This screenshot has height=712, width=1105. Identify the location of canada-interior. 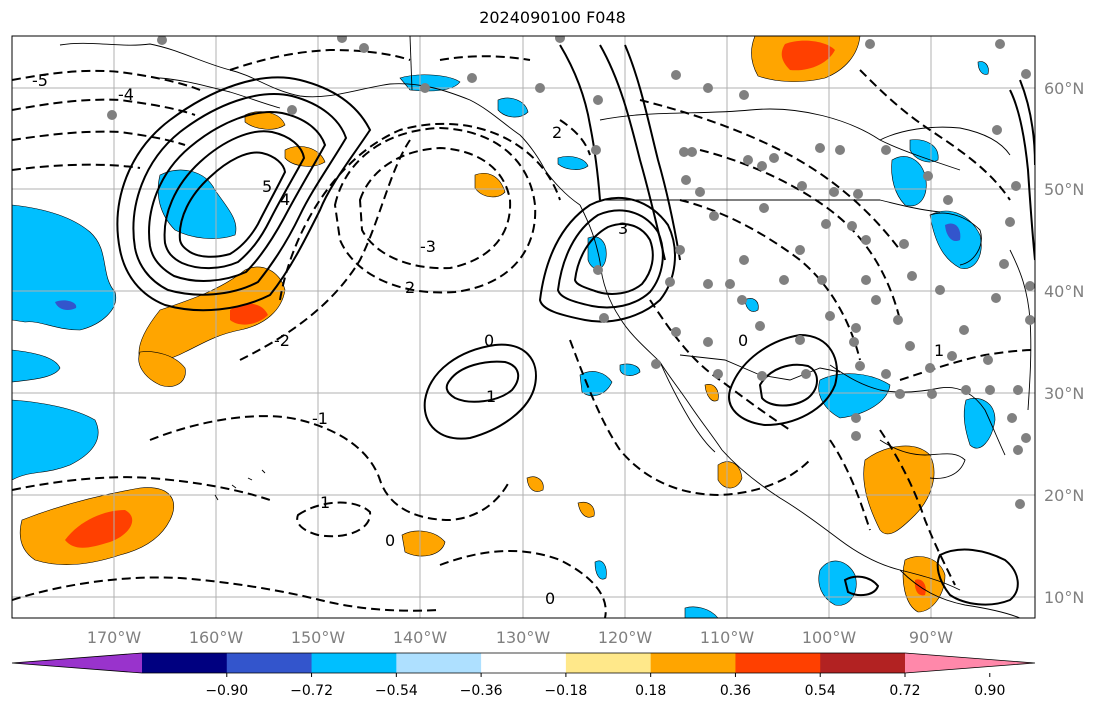
(780, 139).